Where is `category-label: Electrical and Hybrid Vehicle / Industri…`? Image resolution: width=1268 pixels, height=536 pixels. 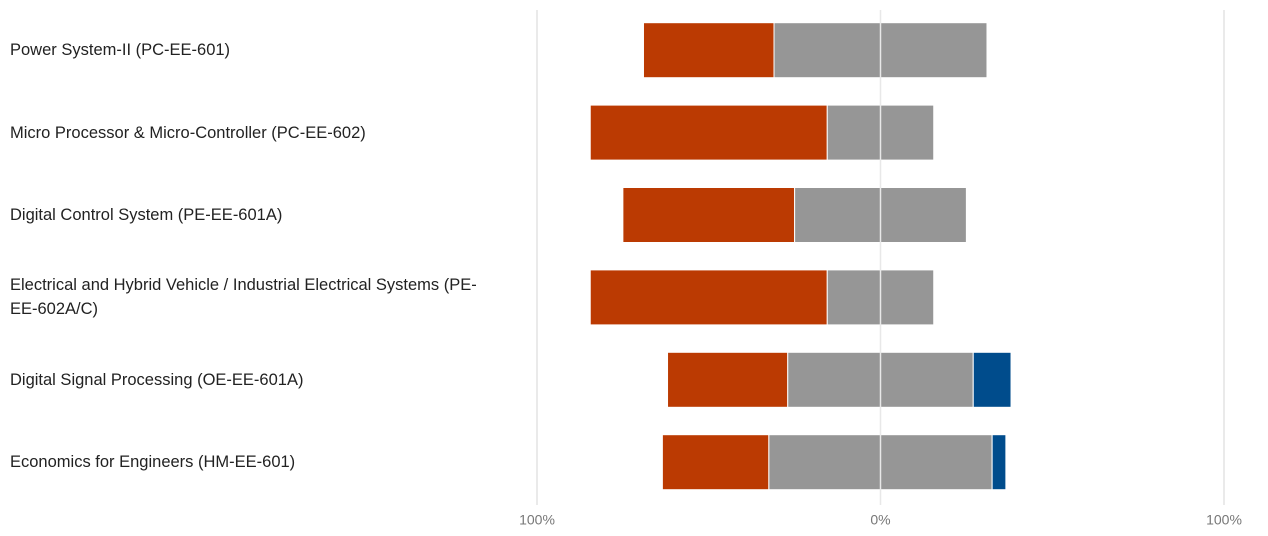
category-label: Electrical and Hybrid Vehicle / Industri… is located at coordinates (243, 297).